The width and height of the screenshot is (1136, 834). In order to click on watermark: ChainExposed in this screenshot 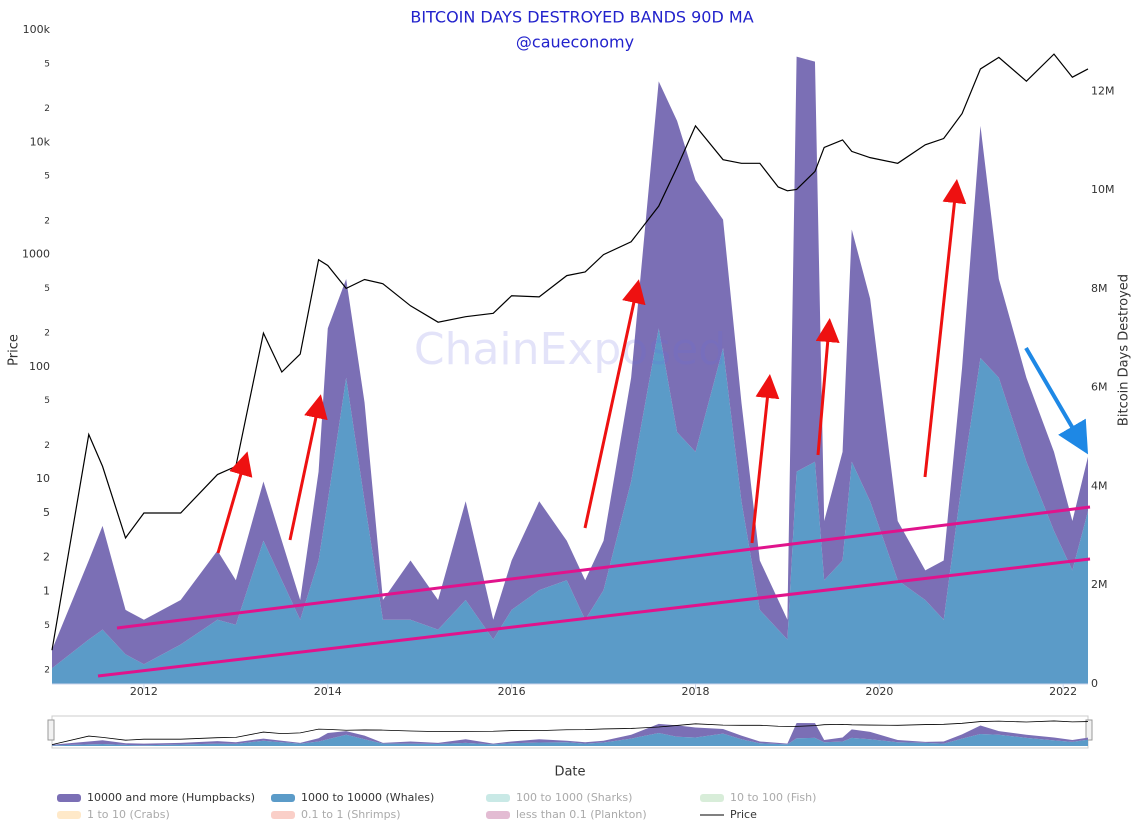, I will do `click(570, 349)`.